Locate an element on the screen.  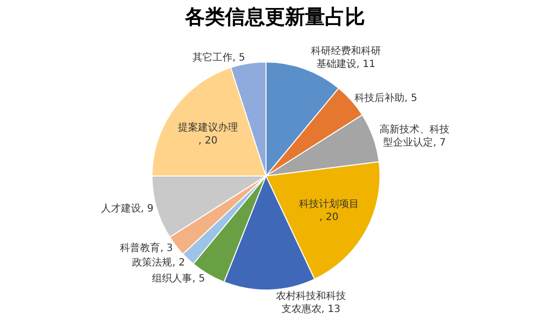
slice-label: 组织人事, 5 is located at coordinates (178, 278).